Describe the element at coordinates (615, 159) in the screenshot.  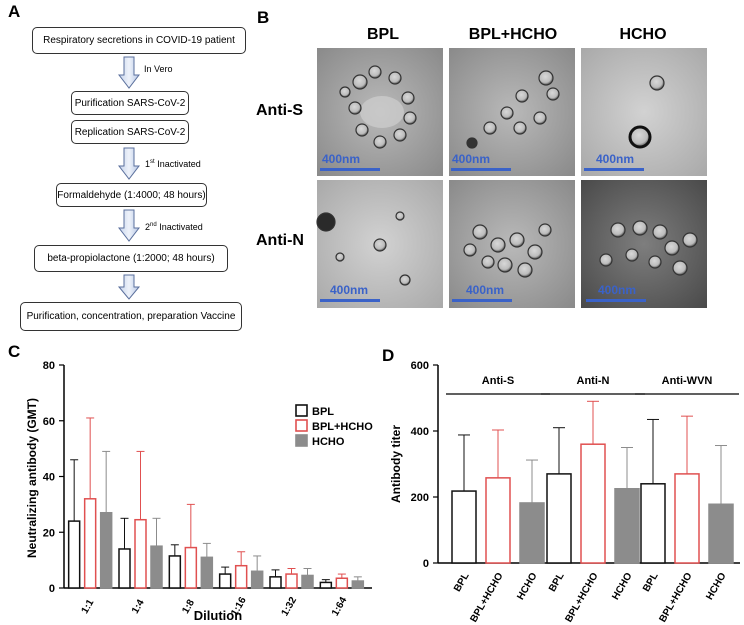
I see `scale-label-hcho-s: 400nm` at that location.